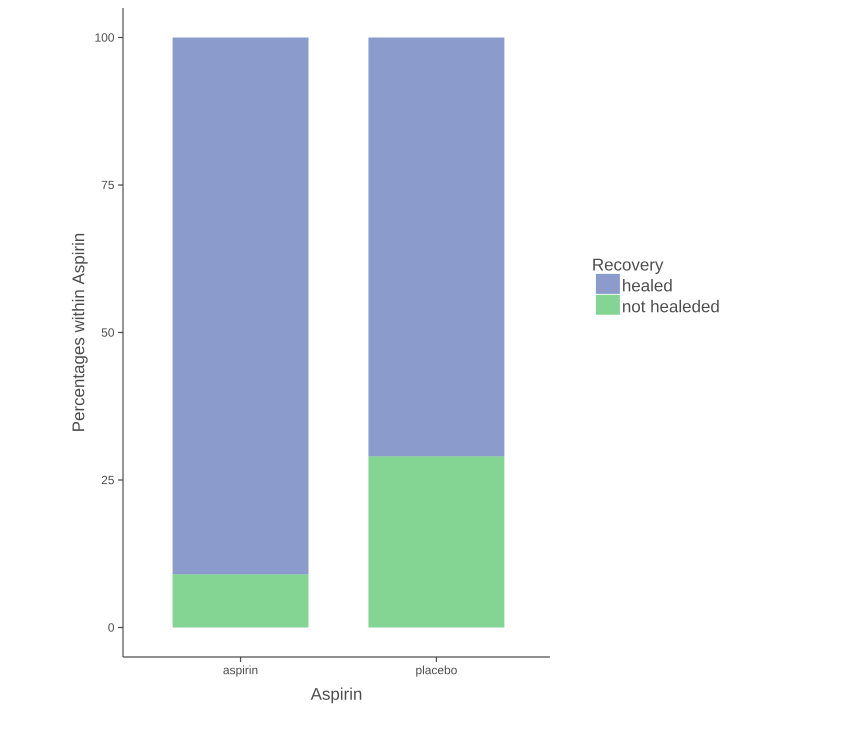  What do you see at coordinates (111, 627) in the screenshot?
I see `y-tick-label: 0` at bounding box center [111, 627].